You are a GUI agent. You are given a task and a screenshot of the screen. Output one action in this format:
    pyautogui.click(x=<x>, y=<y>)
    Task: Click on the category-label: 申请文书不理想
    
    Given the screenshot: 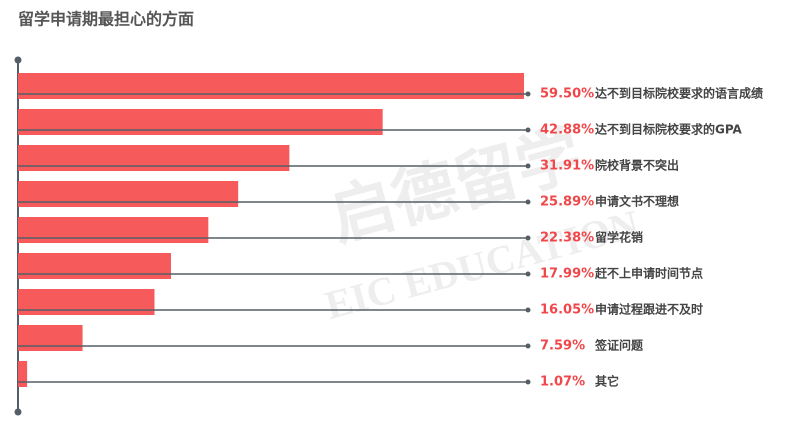 What is the action you would take?
    pyautogui.click(x=637, y=201)
    